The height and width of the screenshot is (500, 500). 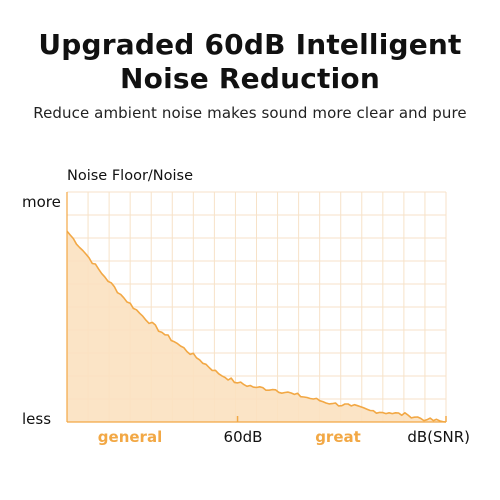 What do you see at coordinates (243, 437) in the screenshot?
I see `x-label-60db: 60dB` at bounding box center [243, 437].